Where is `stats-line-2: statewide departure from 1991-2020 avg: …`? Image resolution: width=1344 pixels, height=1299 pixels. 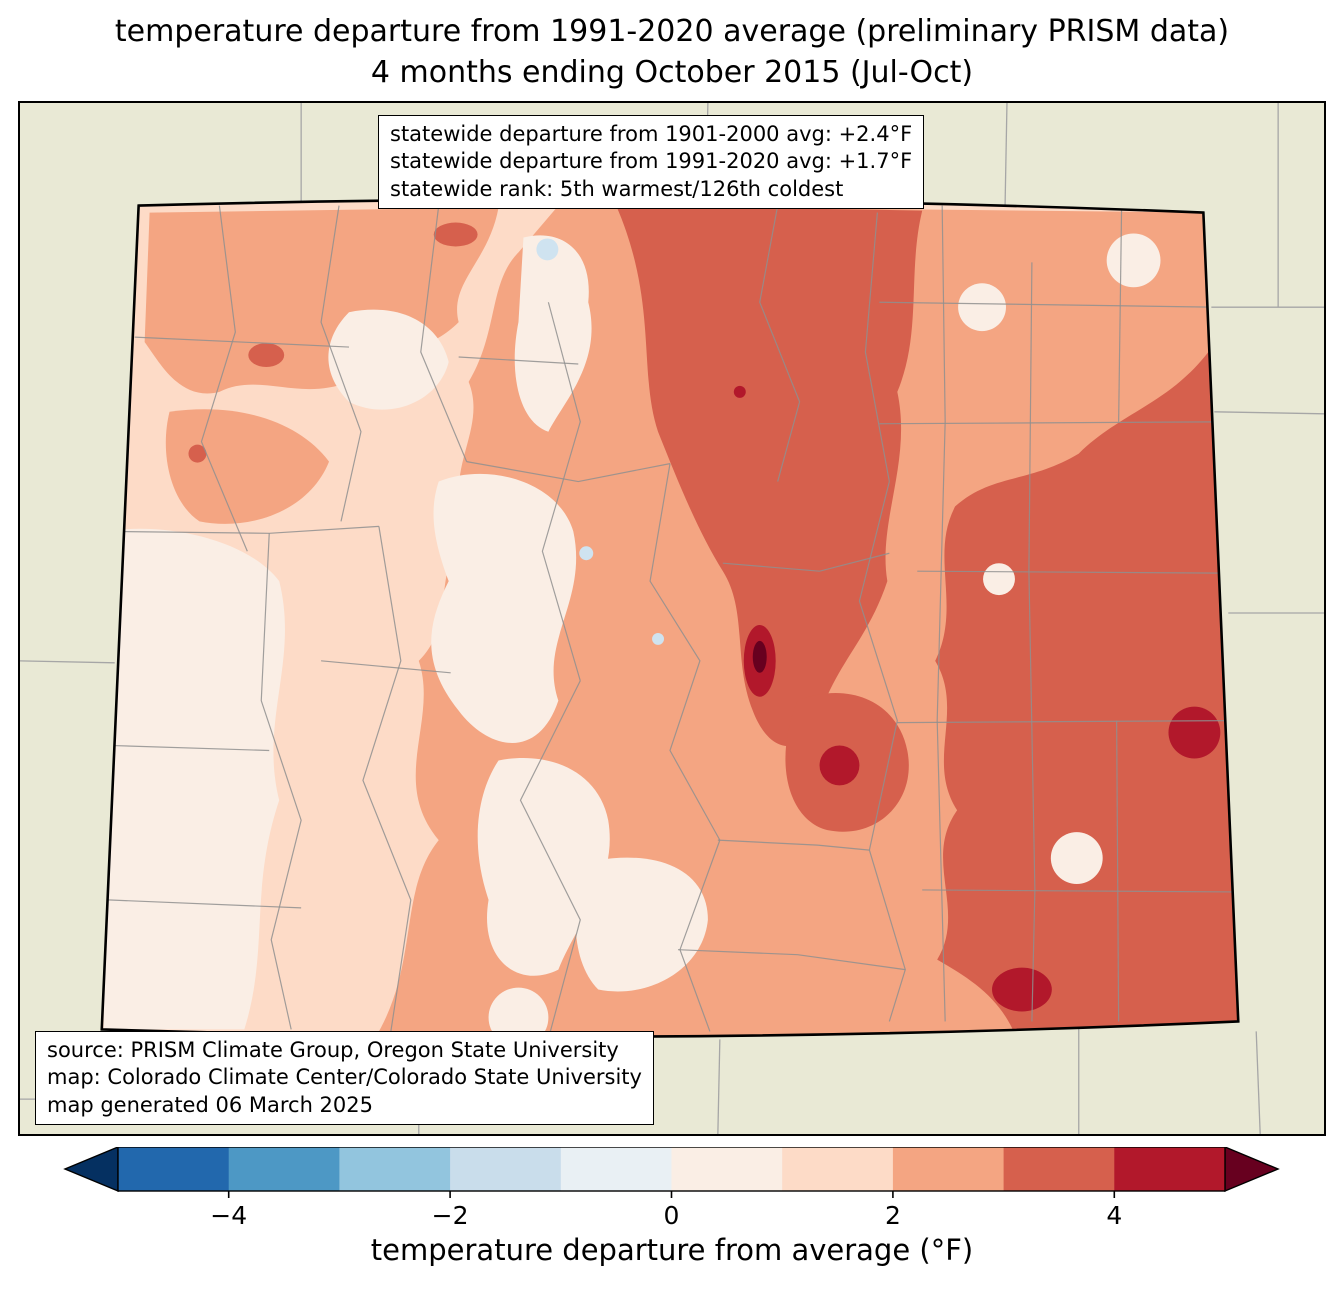
stats-line-2: statewide departure from 1991-2020 avg: … is located at coordinates (651, 161).